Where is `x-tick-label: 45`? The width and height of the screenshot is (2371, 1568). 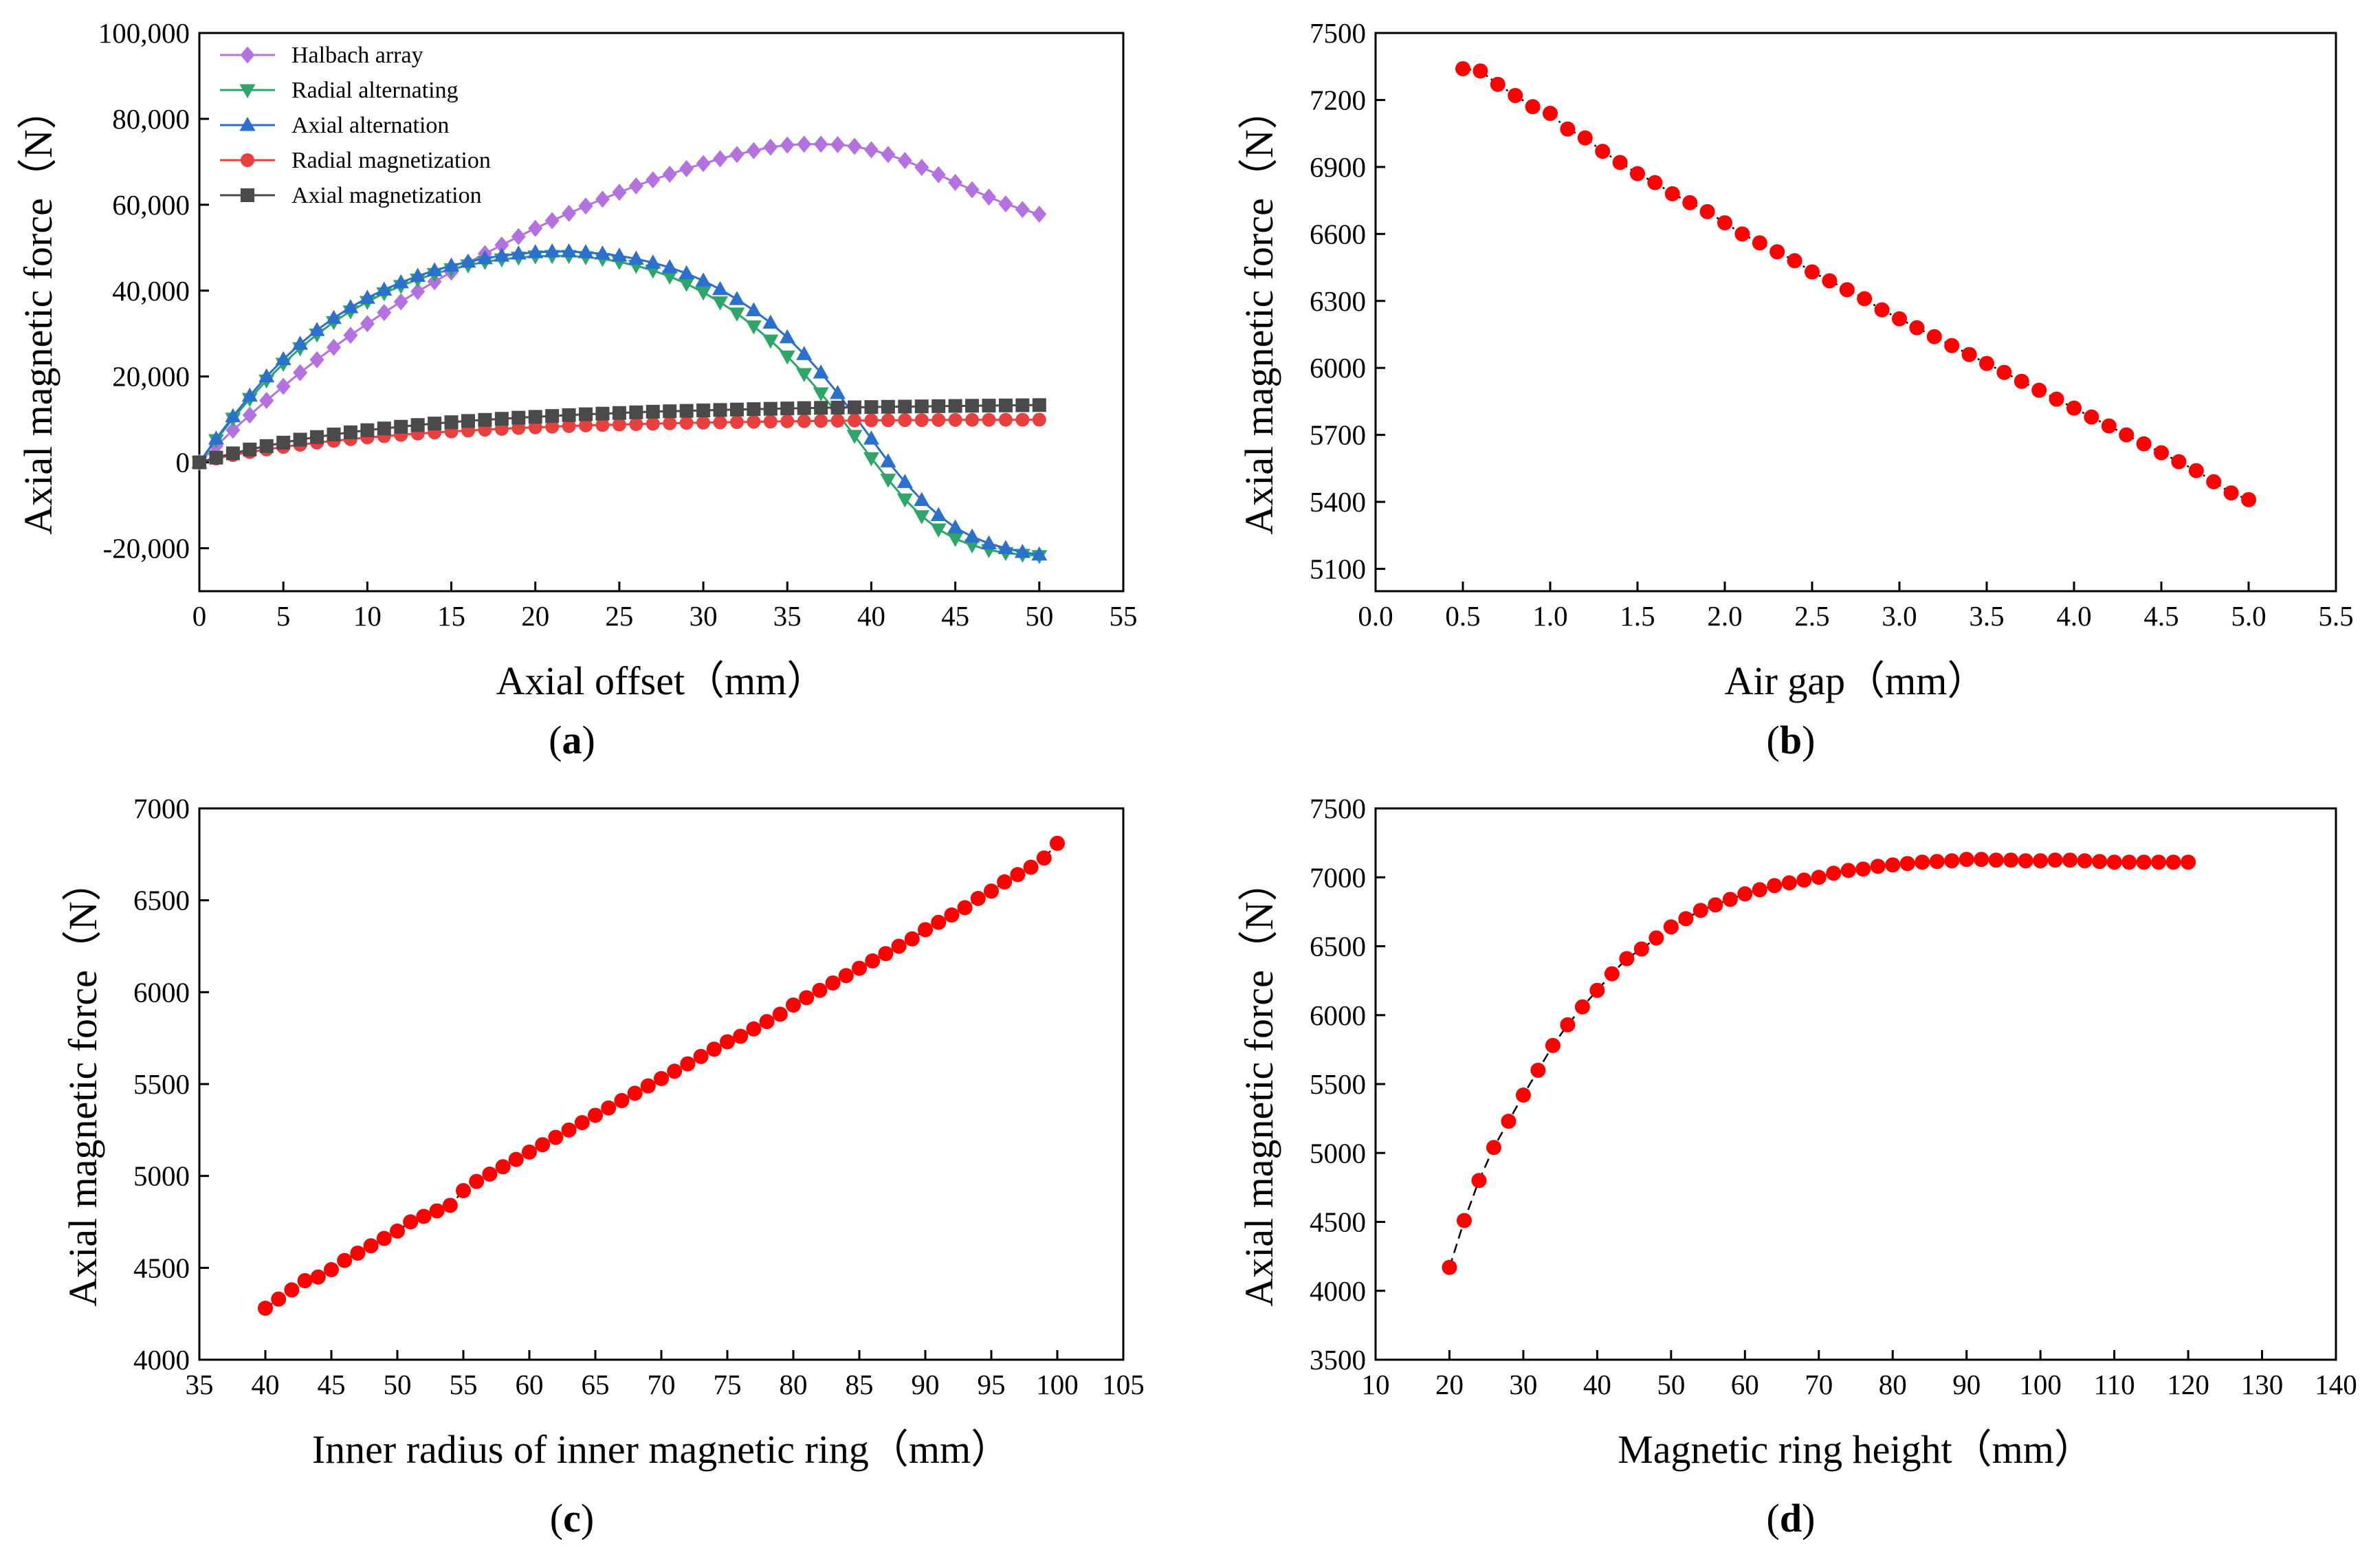 x-tick-label: 45 is located at coordinates (955, 616).